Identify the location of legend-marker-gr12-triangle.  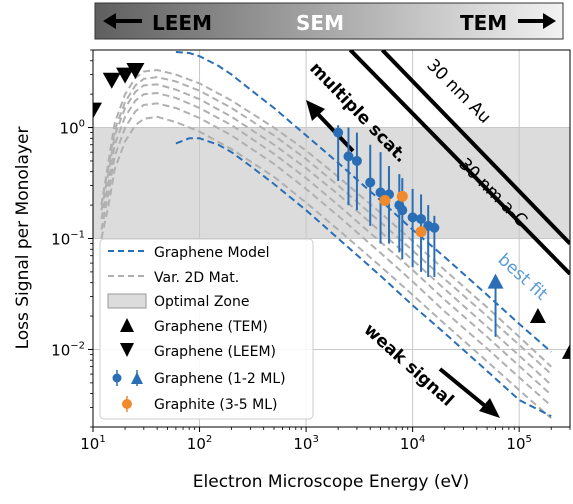
(137, 378).